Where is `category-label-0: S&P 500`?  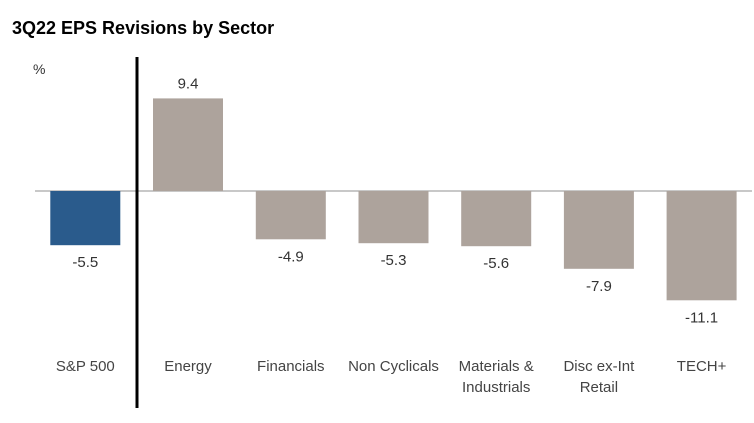 category-label-0: S&P 500 is located at coordinates (85, 366).